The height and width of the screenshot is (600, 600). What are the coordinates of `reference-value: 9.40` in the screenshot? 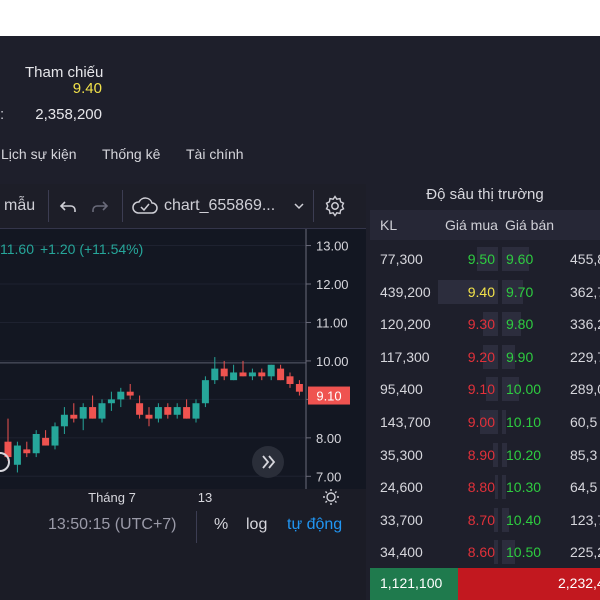 It's located at (87, 88).